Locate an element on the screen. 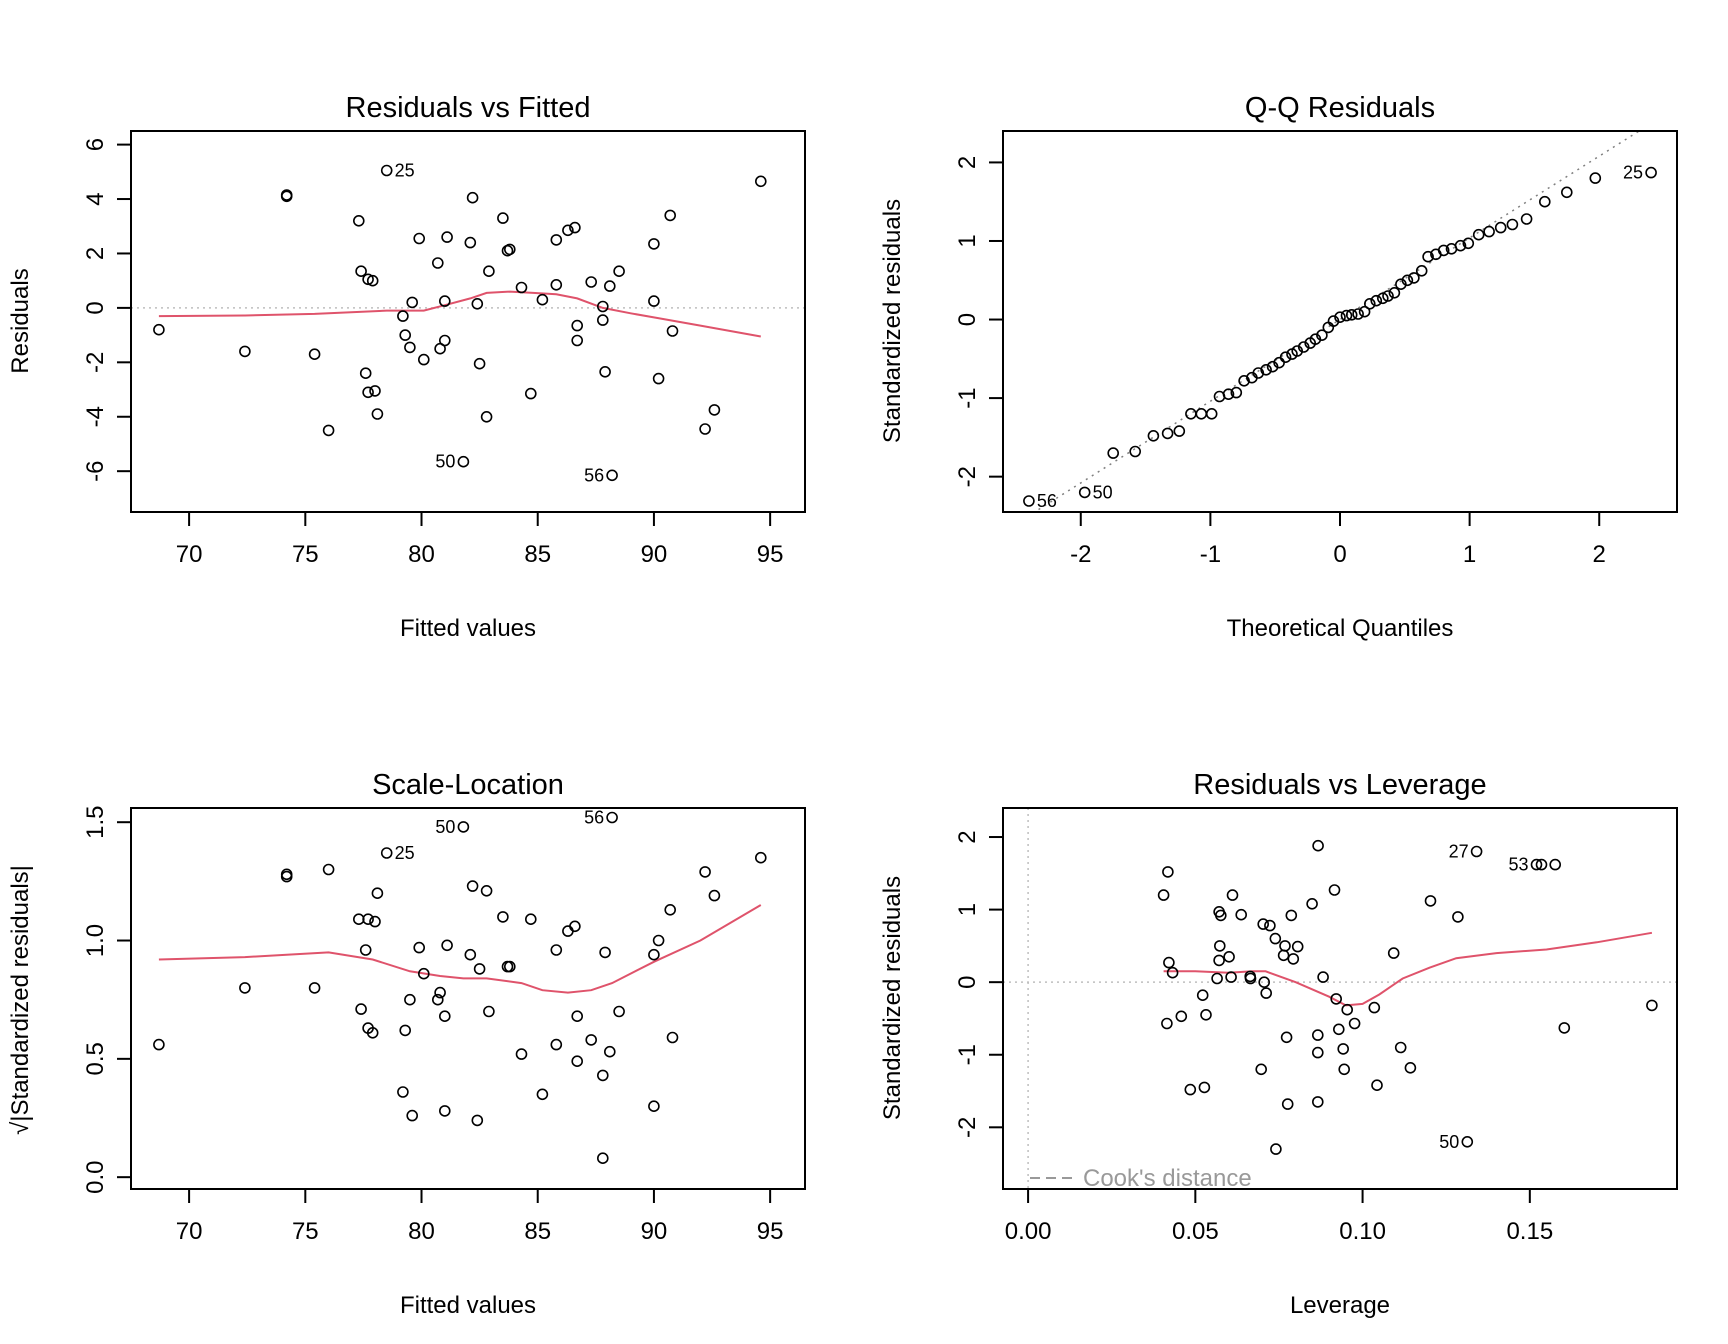  x-tick-label: 0.05 is located at coordinates (1195, 1231).